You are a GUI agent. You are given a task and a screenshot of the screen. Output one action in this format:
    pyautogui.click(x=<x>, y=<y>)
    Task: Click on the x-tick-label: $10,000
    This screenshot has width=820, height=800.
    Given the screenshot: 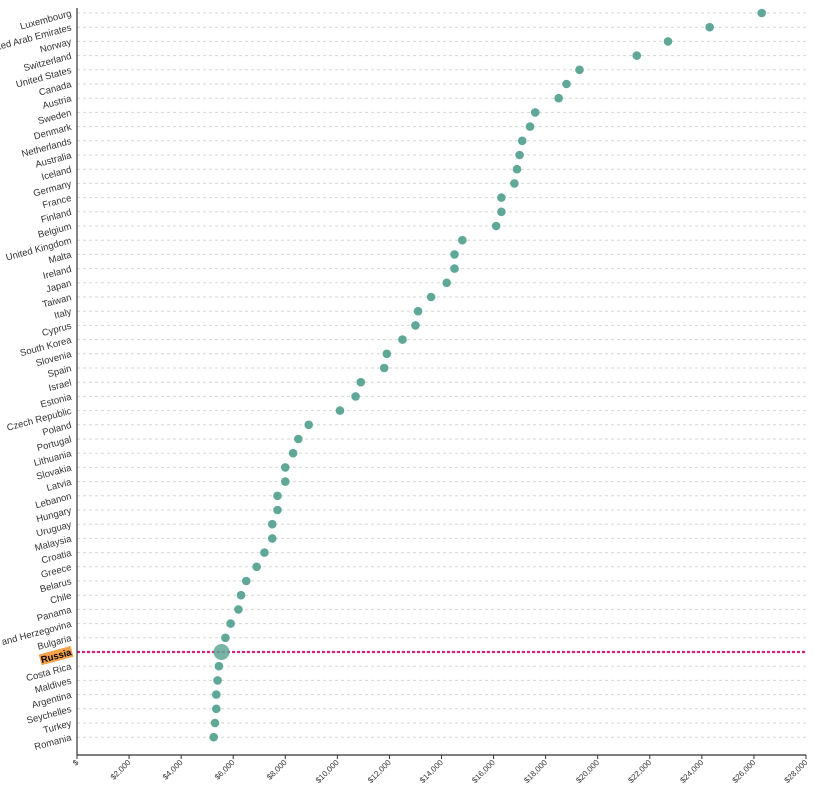 What is the action you would take?
    pyautogui.click(x=327, y=771)
    